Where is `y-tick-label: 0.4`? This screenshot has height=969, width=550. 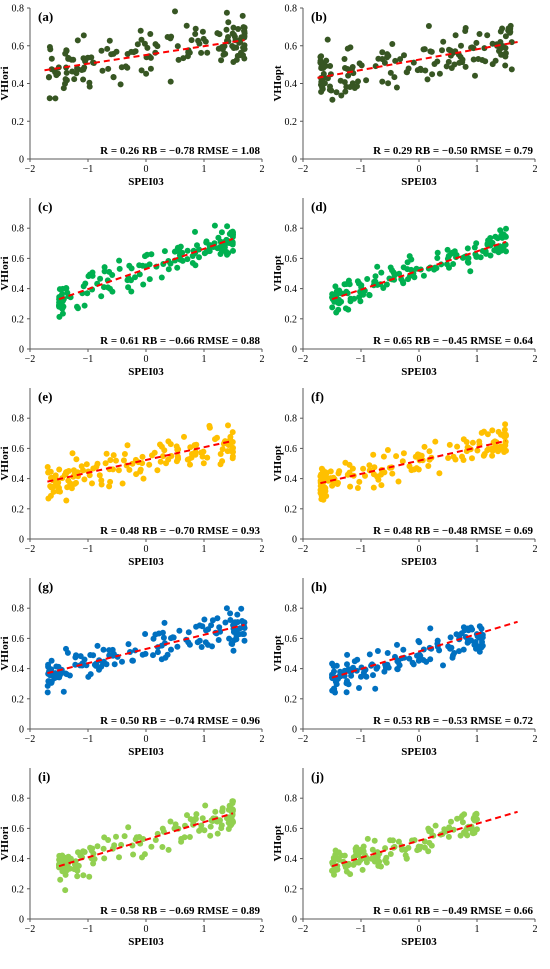
y-tick-label: 0.4 is located at coordinates (18, 84).